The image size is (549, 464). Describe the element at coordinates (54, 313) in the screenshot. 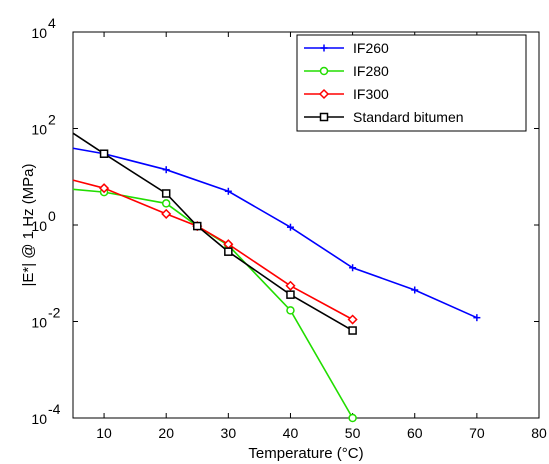

I see `y-tick-exponent: -2` at that location.